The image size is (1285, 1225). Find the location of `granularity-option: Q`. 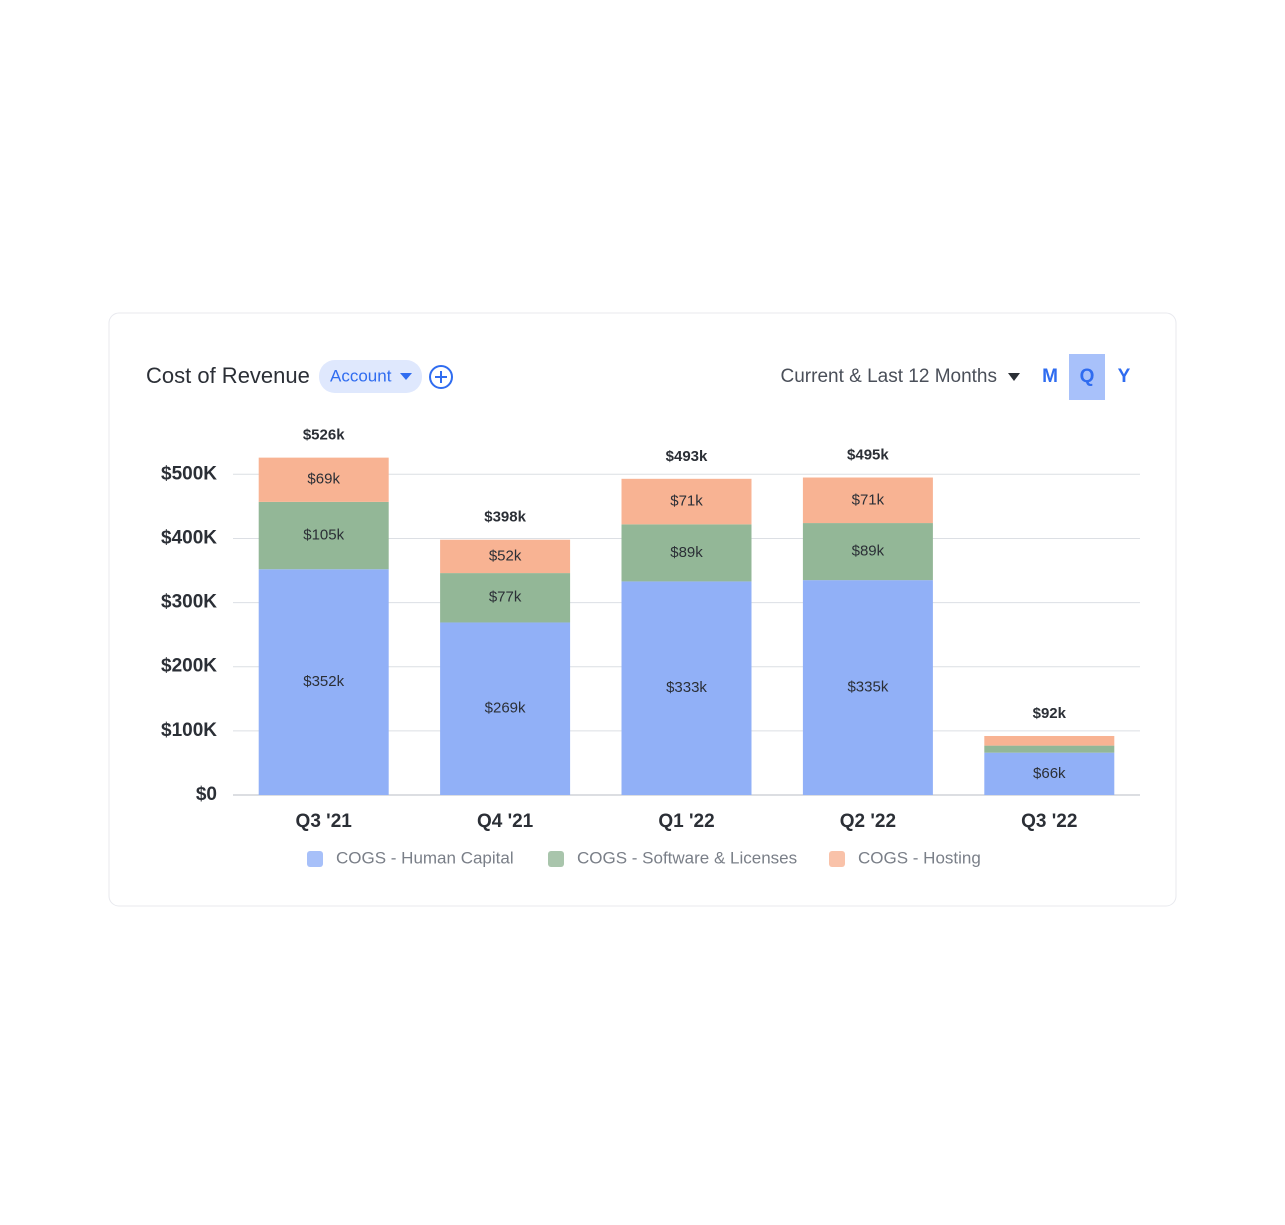

granularity-option: Q is located at coordinates (1087, 376).